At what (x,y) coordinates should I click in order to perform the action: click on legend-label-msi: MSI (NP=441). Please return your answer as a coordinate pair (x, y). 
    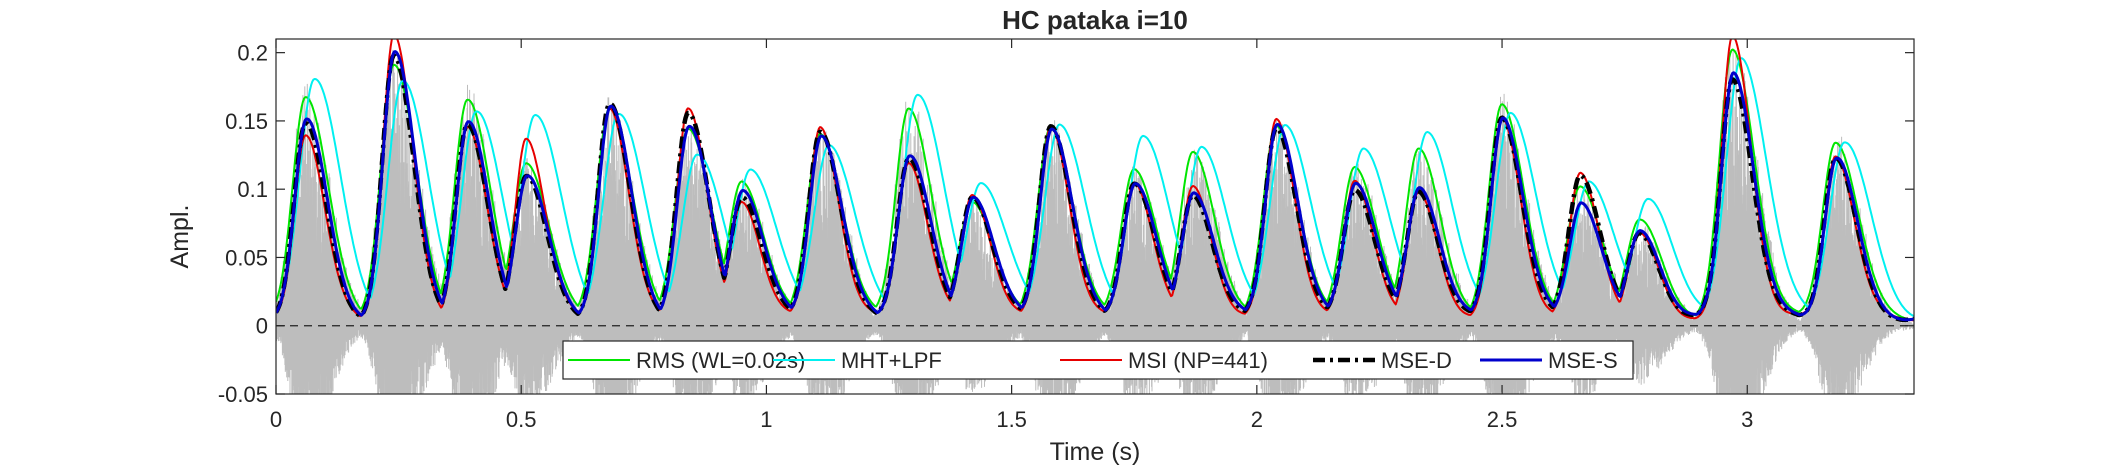
    Looking at the image, I should click on (1198, 360).